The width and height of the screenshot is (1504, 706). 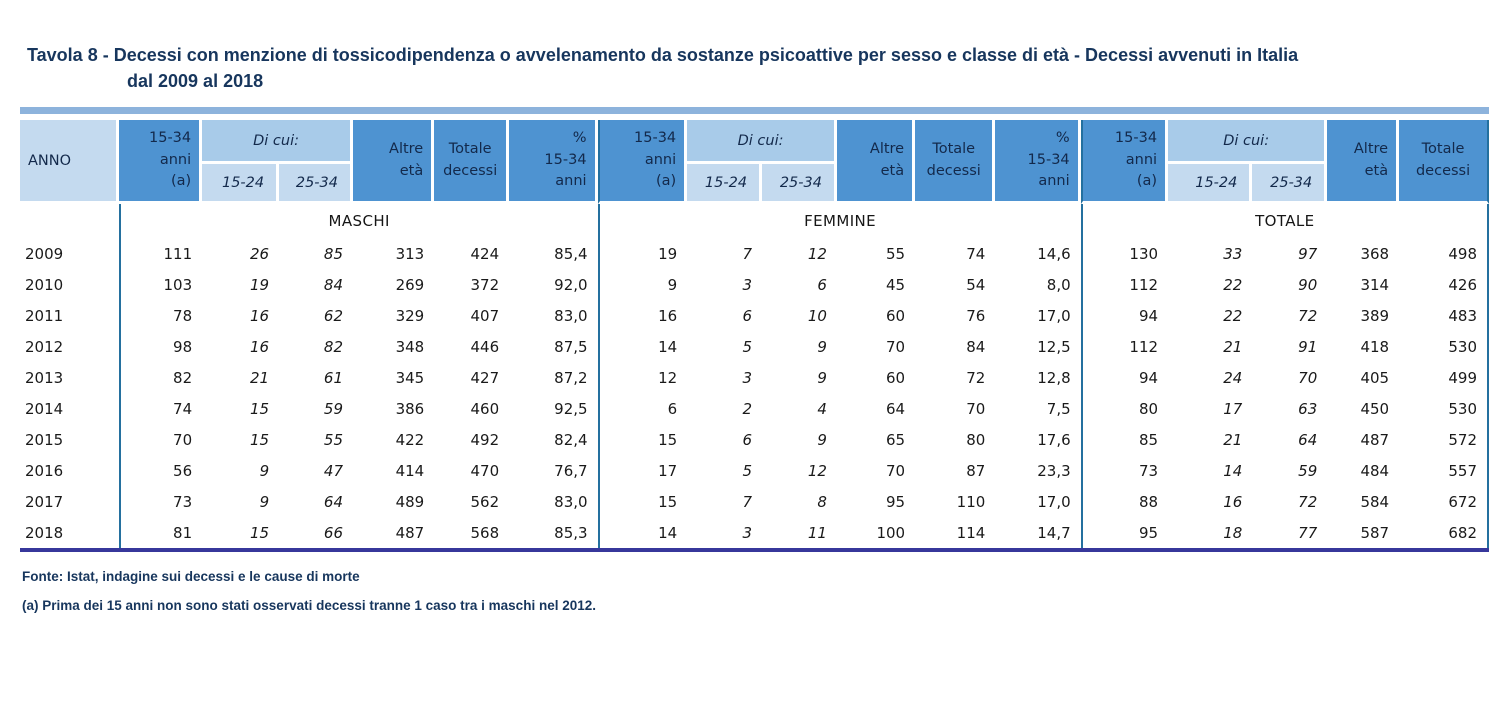 What do you see at coordinates (485, 439) in the screenshot?
I see `data-cell: 492` at bounding box center [485, 439].